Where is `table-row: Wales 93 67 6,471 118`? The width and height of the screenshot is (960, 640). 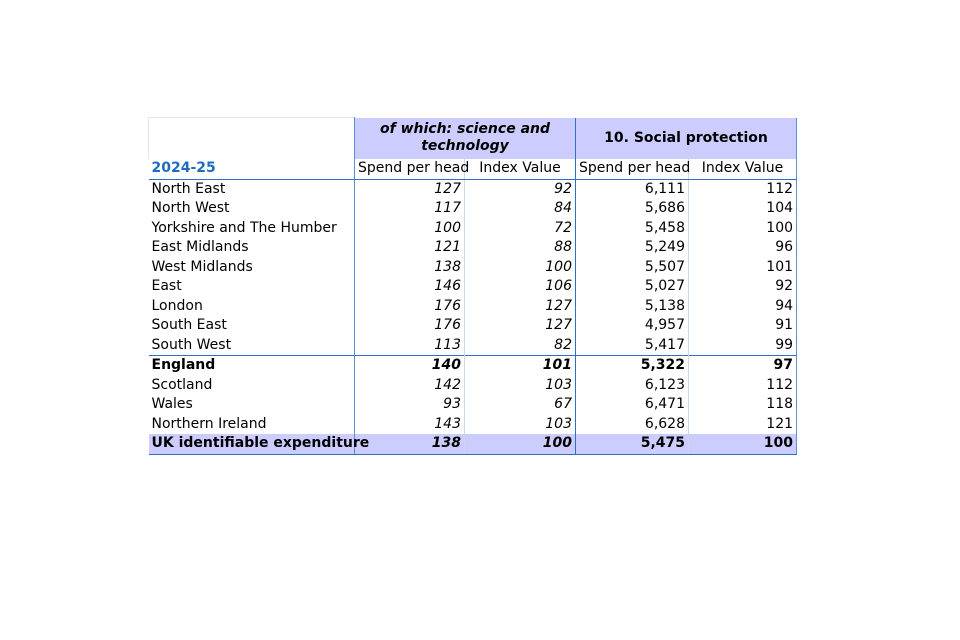 table-row: Wales 93 67 6,471 118 is located at coordinates (473, 405).